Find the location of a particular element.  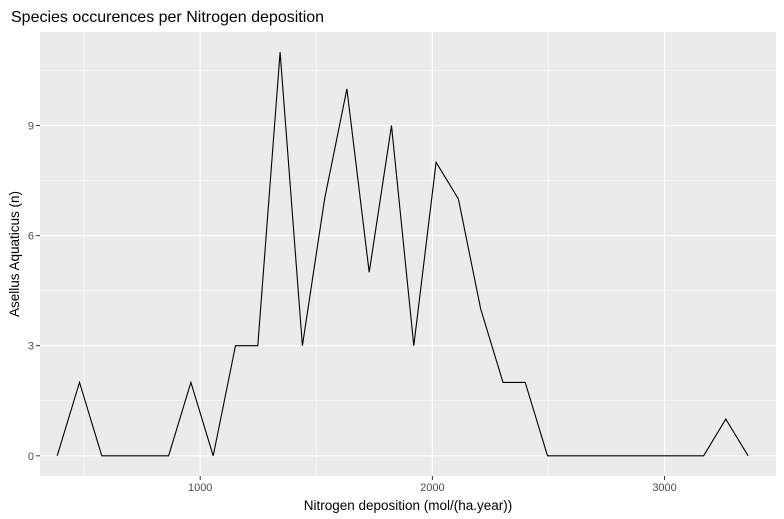

y-axis-title: Asellus Aquaticus (n) is located at coordinates (14, 254).